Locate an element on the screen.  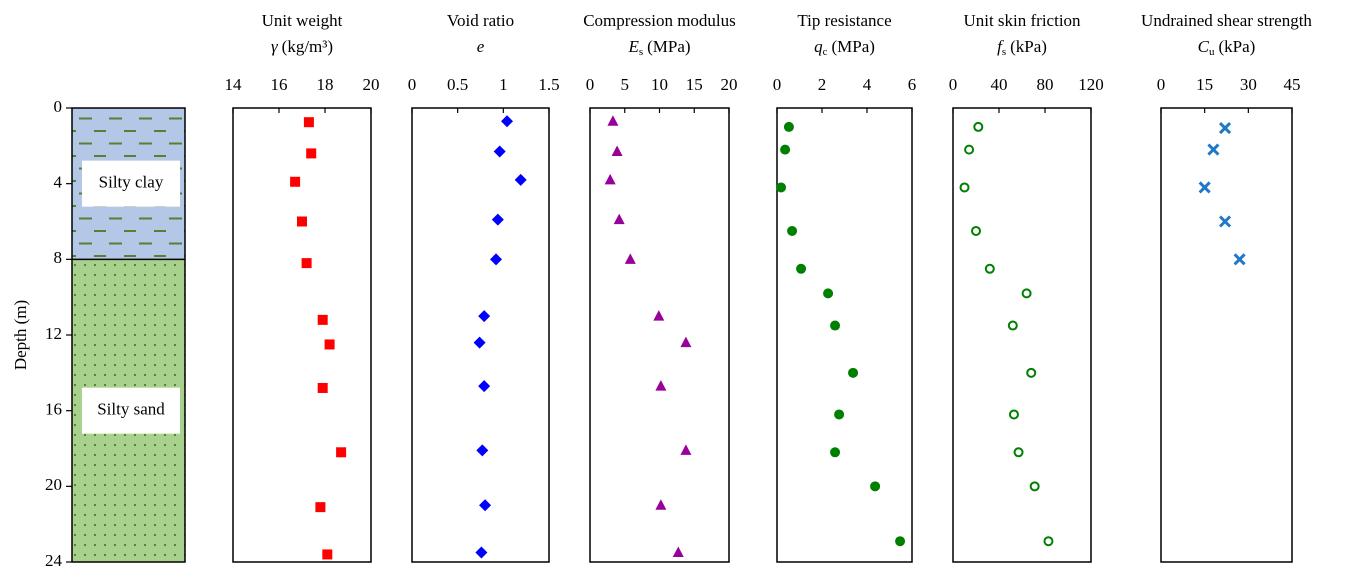
panel-axis-label: e is located at coordinates (481, 46).